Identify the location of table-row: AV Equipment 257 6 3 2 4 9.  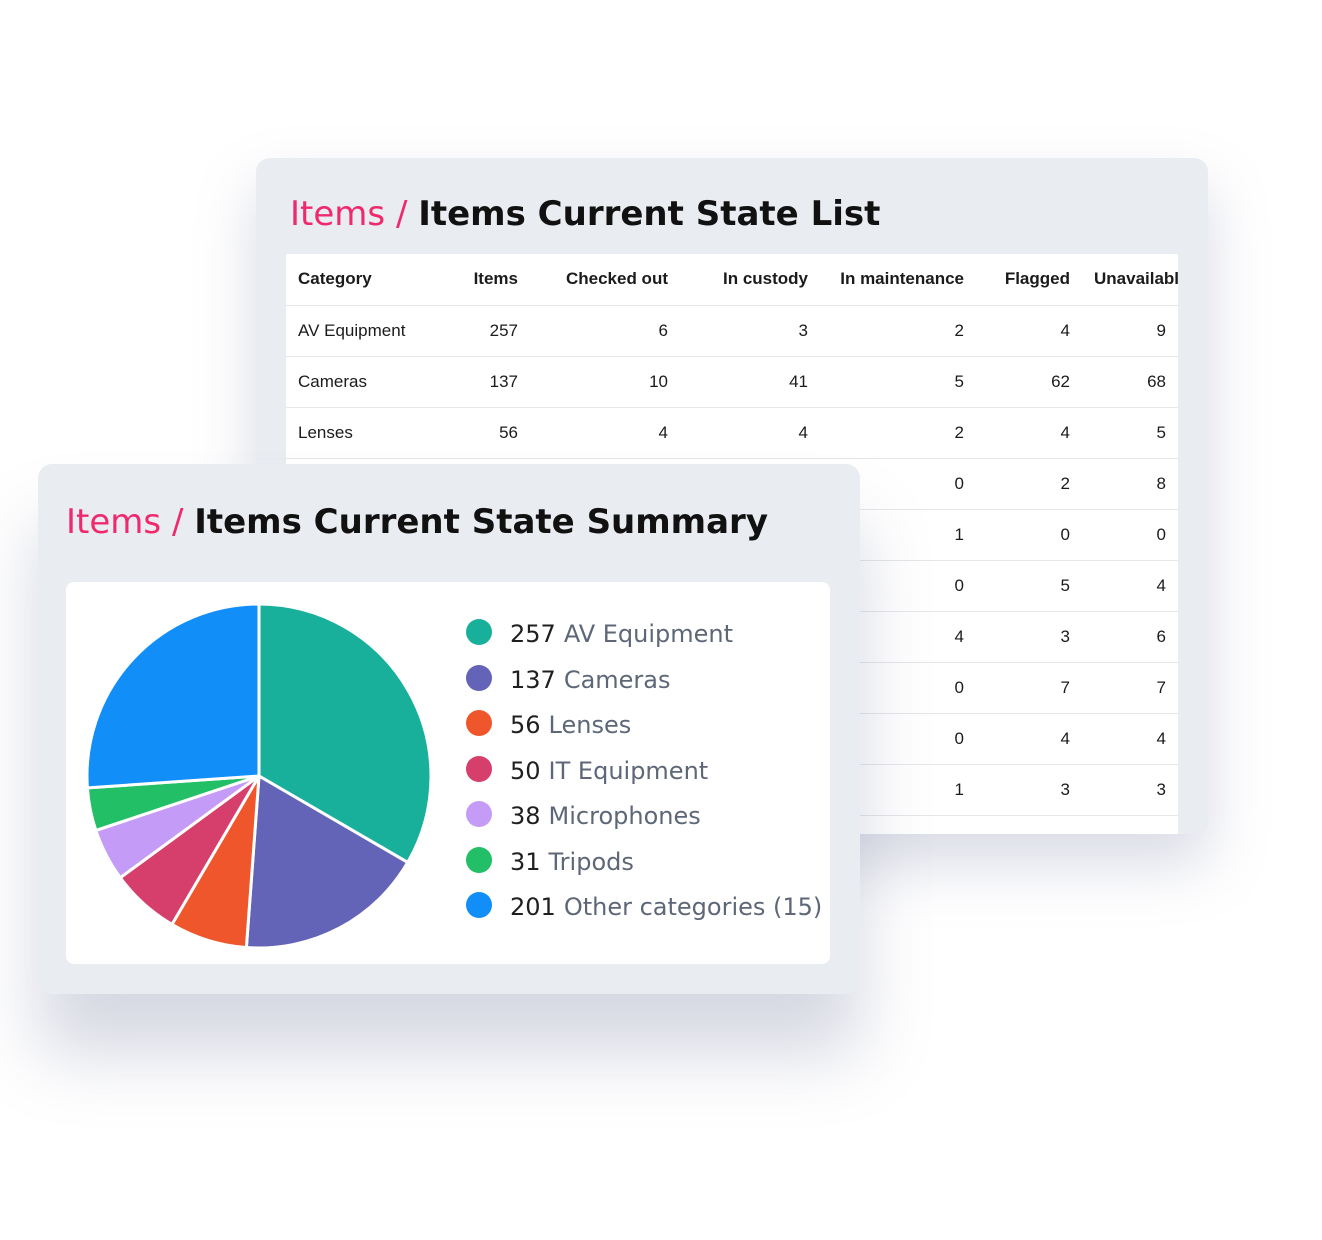
(732, 331).